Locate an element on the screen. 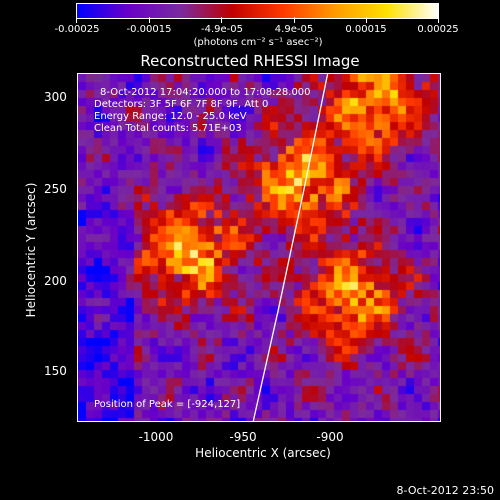 This screenshot has height=500, width=500. solar-limb-curve is located at coordinates (290, 247).